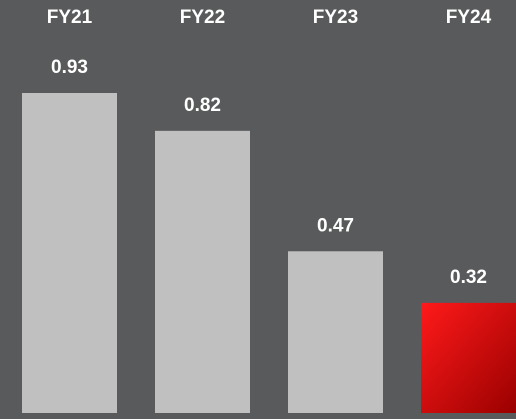 The width and height of the screenshot is (516, 419). Describe the element at coordinates (69, 67) in the screenshot. I see `value-label: 0.93` at that location.